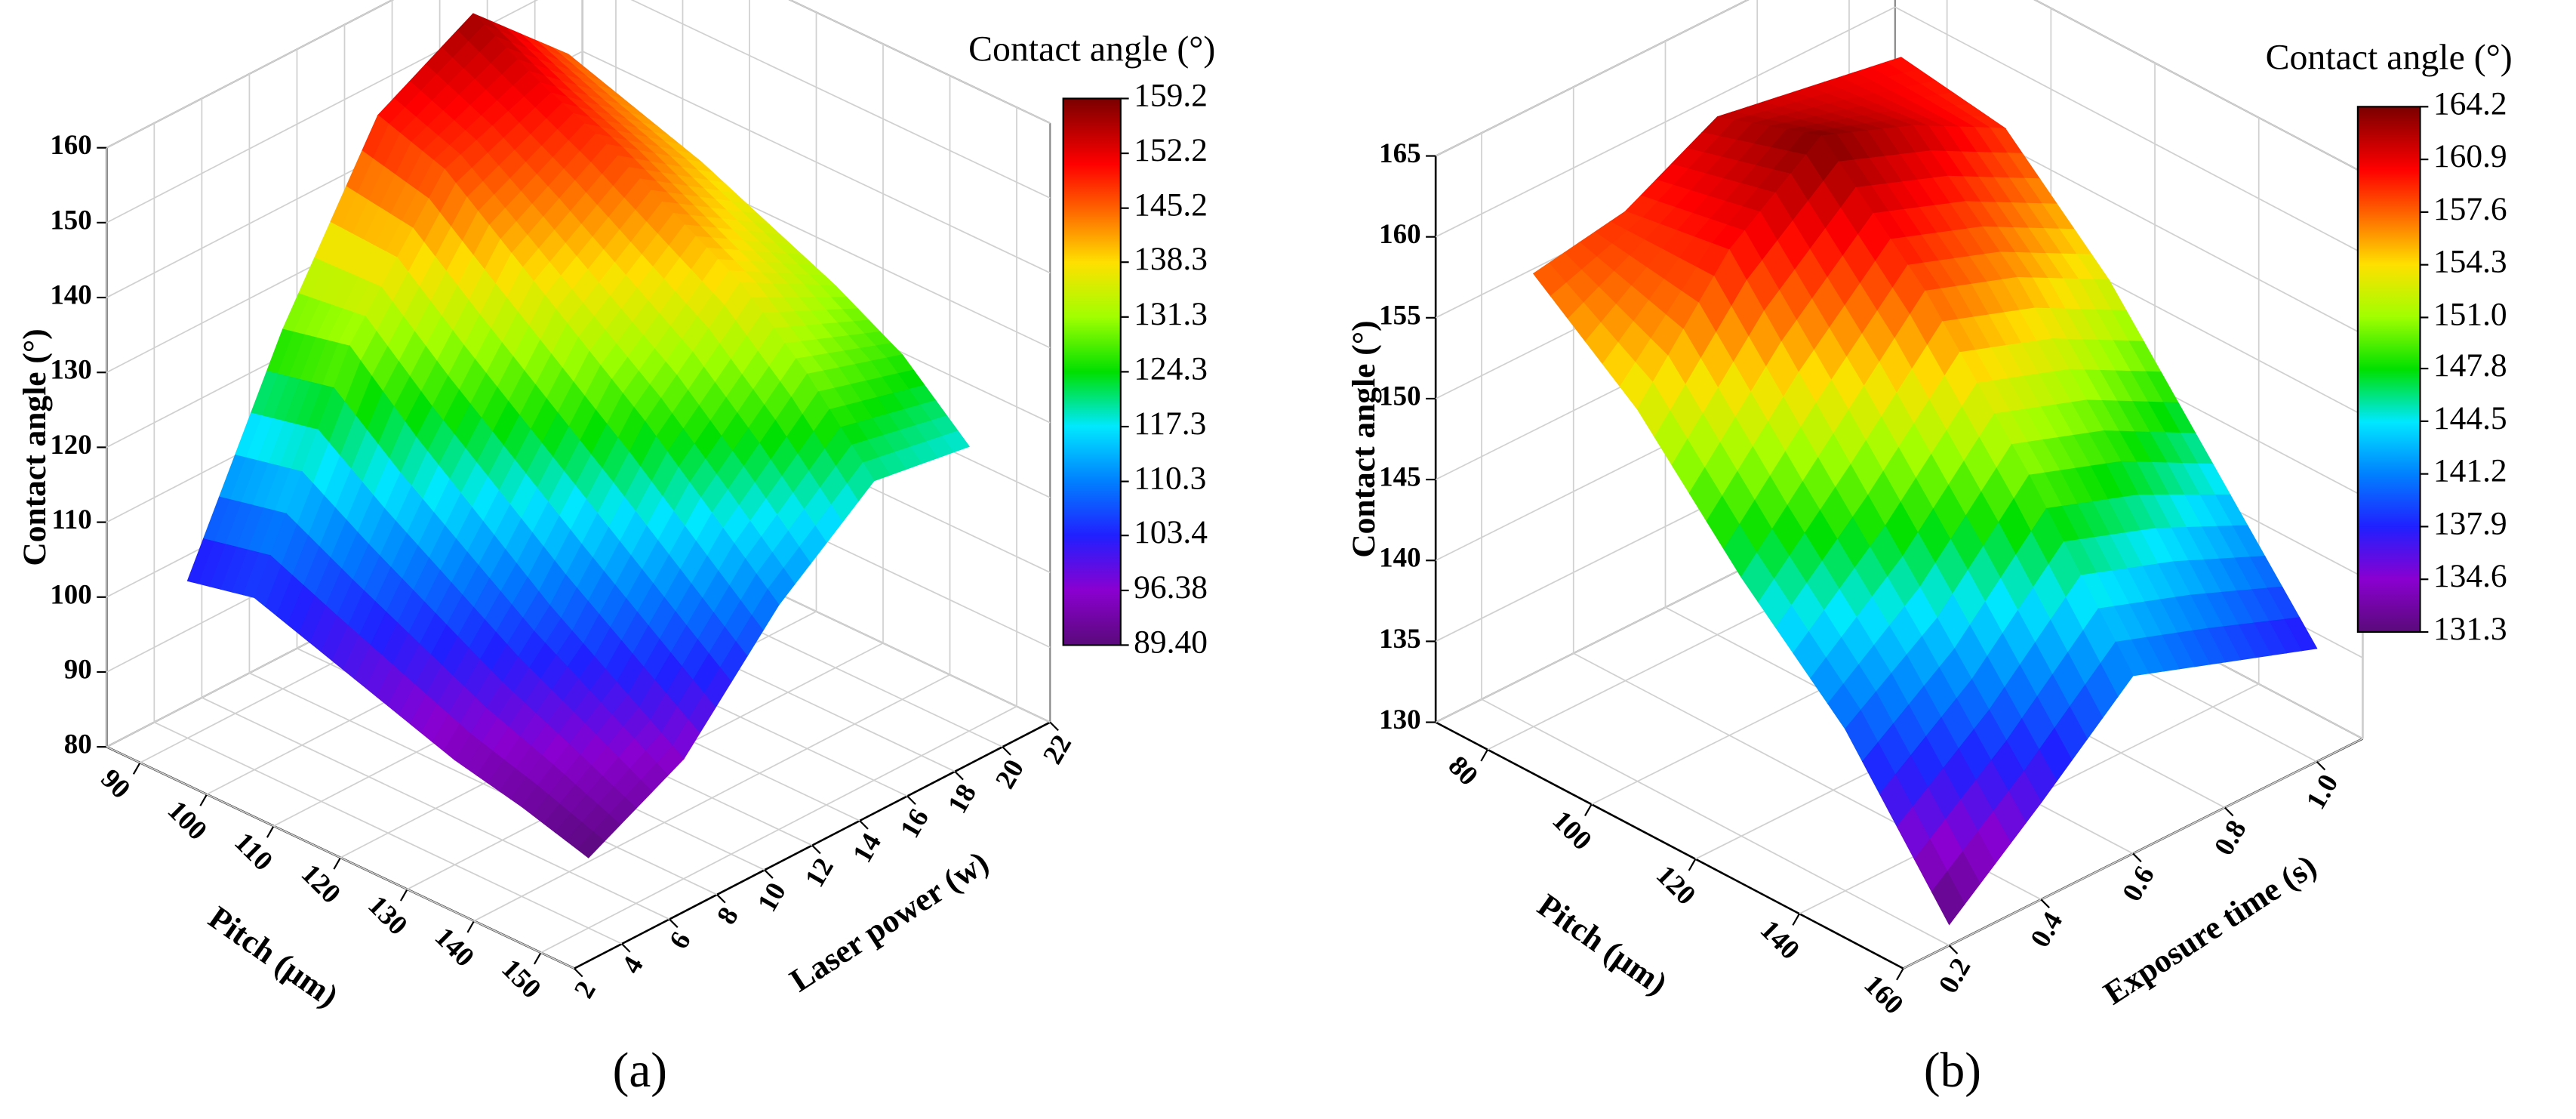 This screenshot has height=1119, width=2576. What do you see at coordinates (1171, 259) in the screenshot?
I see `colorbar-tick-label: 138.3` at bounding box center [1171, 259].